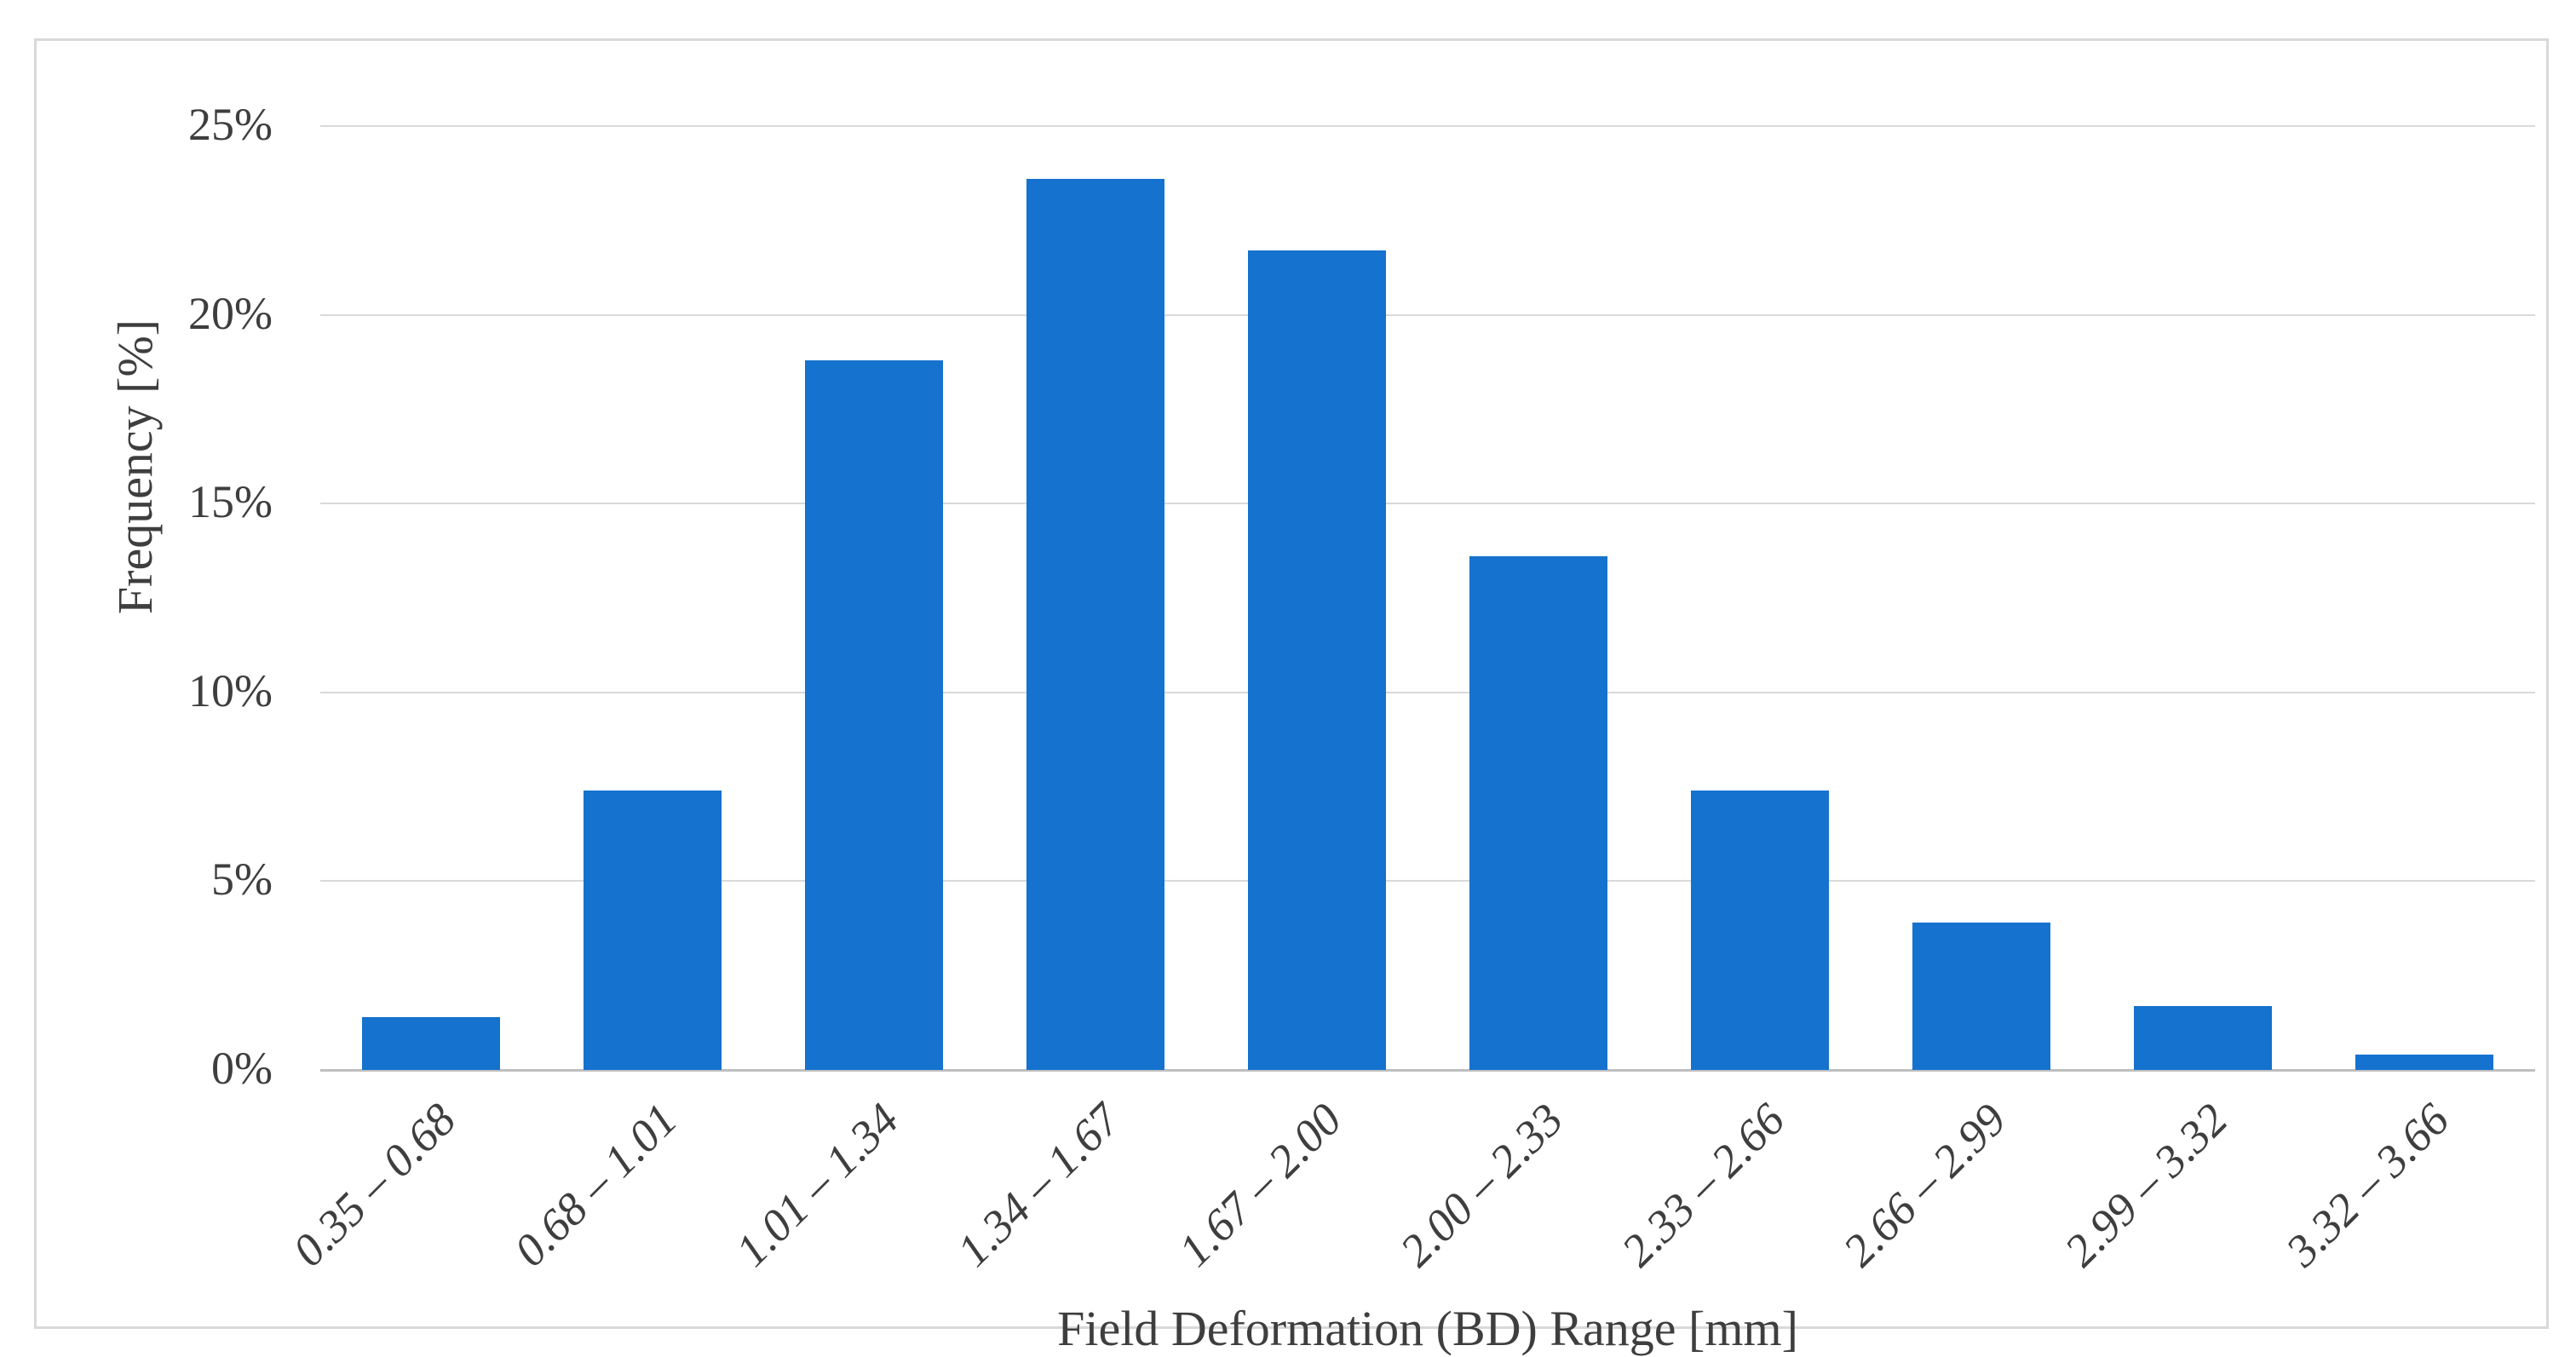  I want to click on y-tick-label: 10%, so click(231, 690).